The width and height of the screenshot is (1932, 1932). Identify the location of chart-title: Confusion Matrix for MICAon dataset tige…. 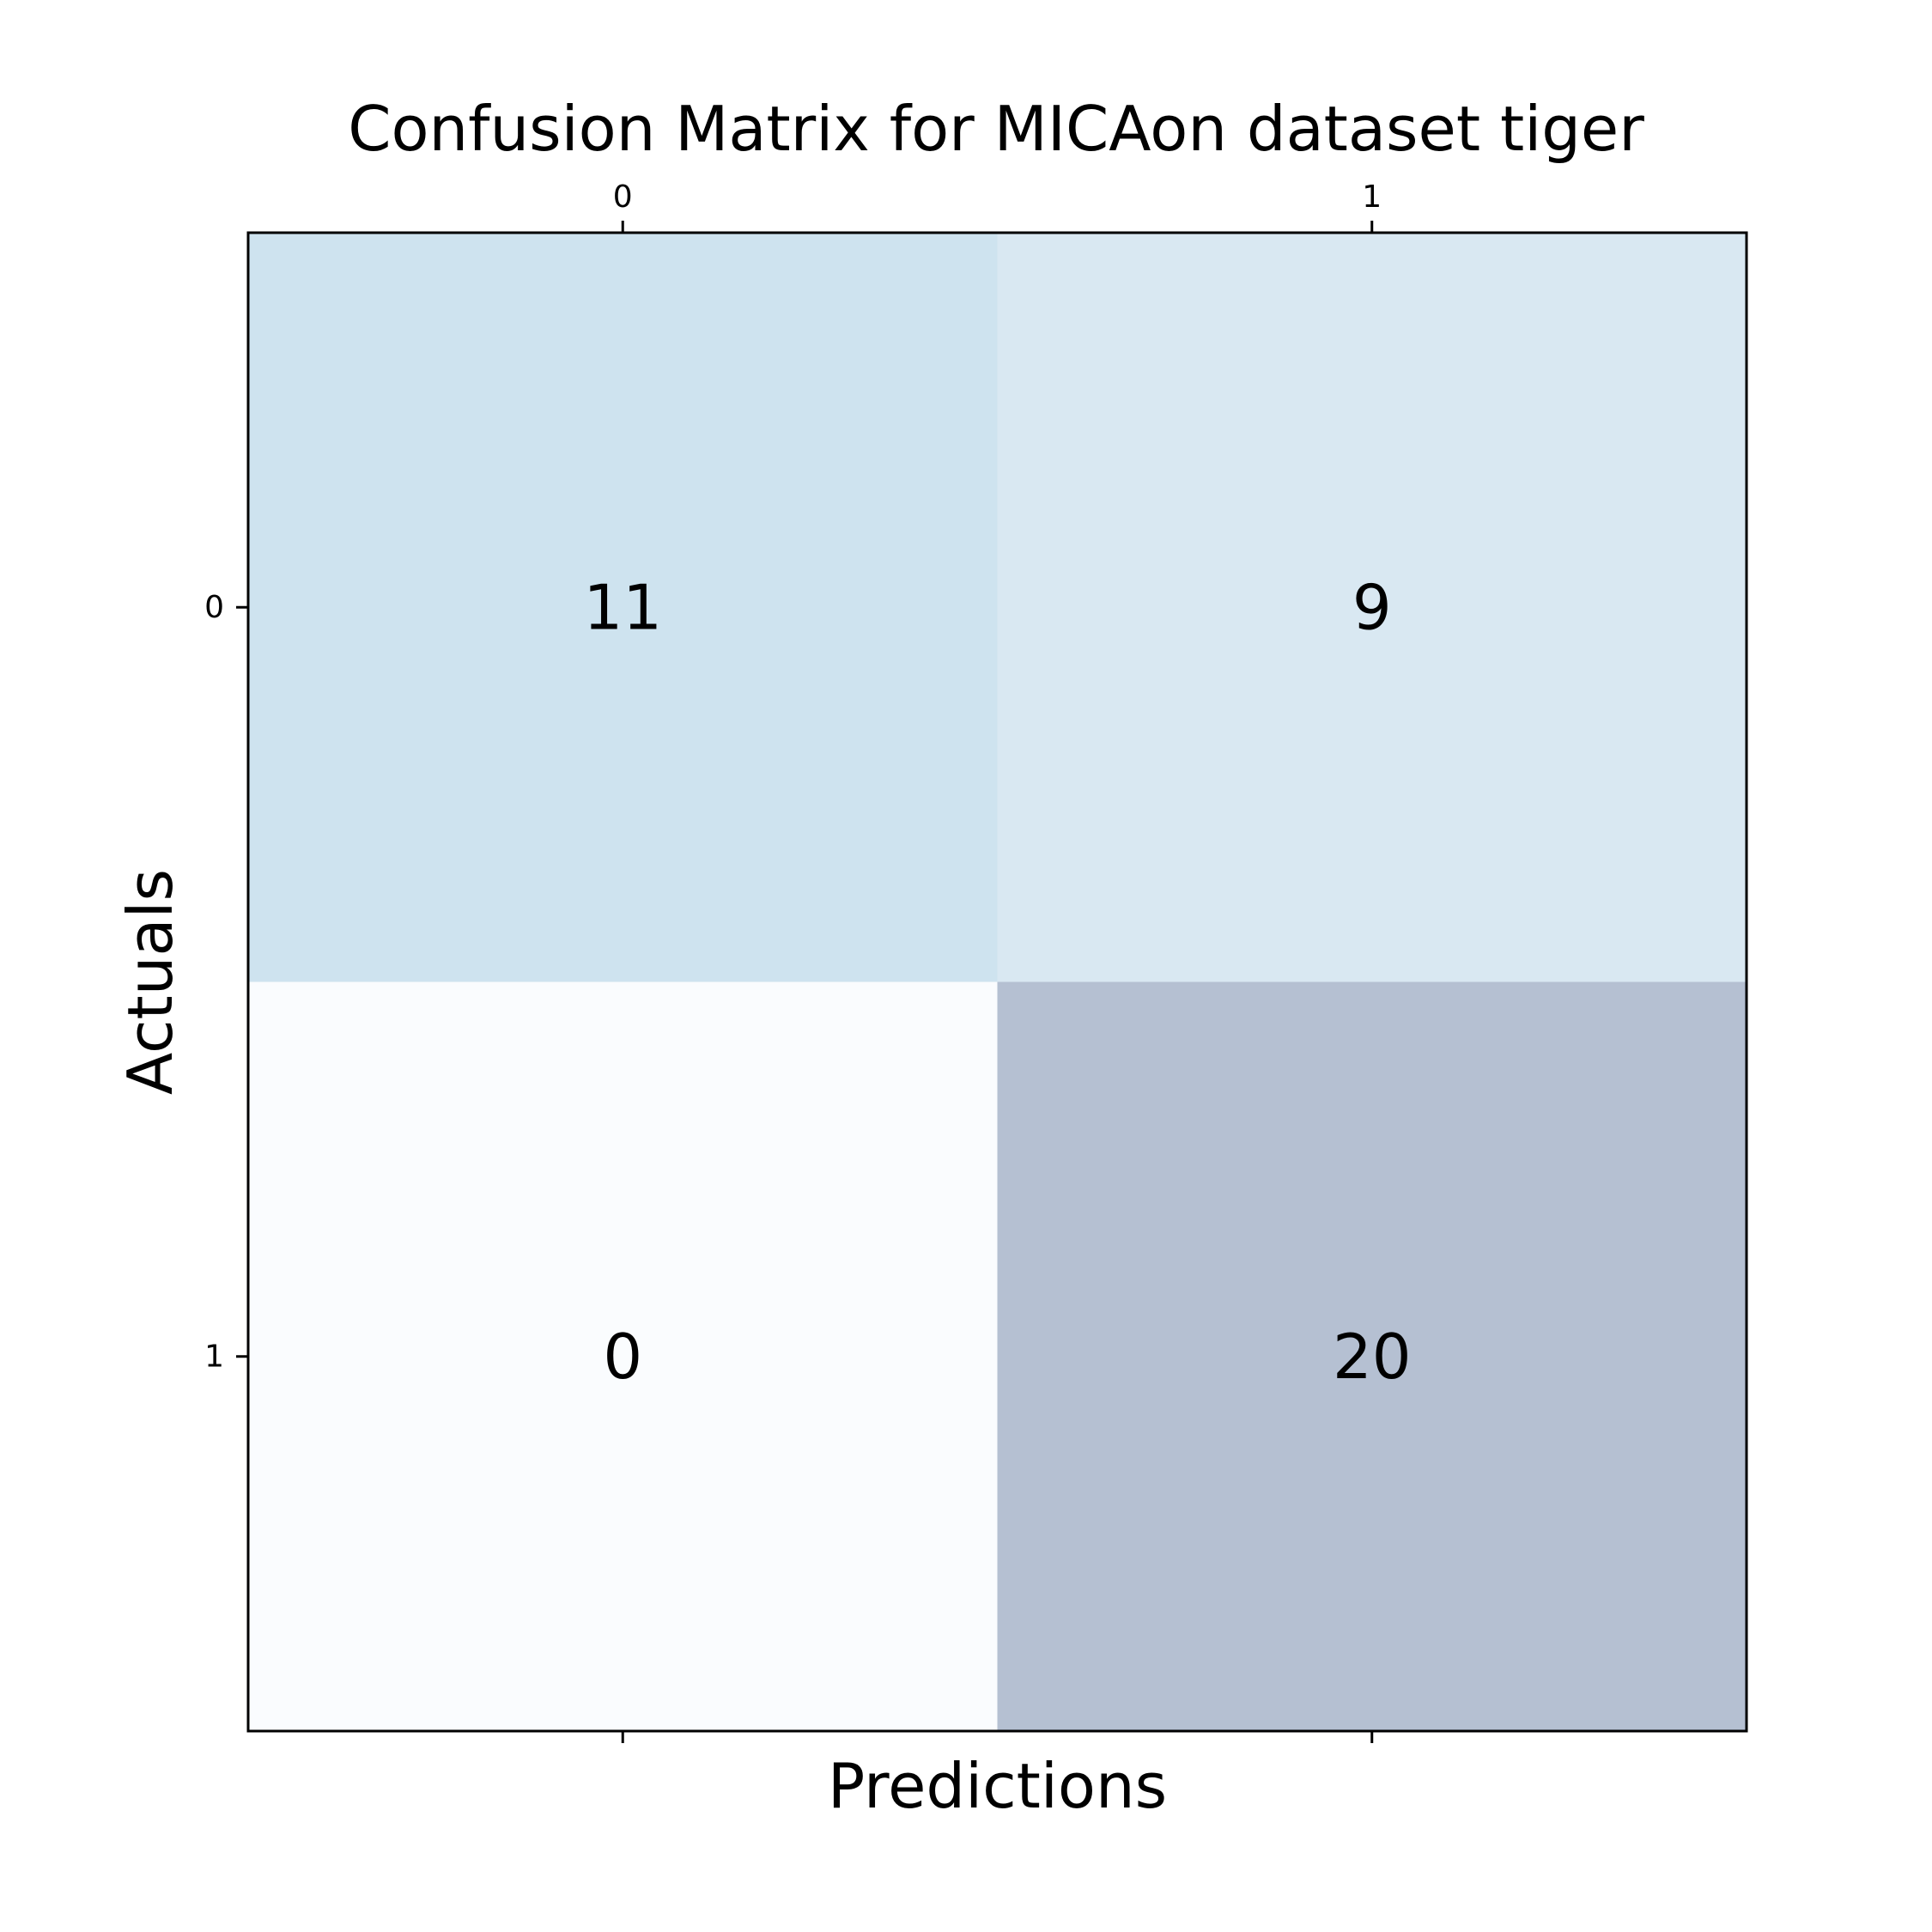
(996, 129).